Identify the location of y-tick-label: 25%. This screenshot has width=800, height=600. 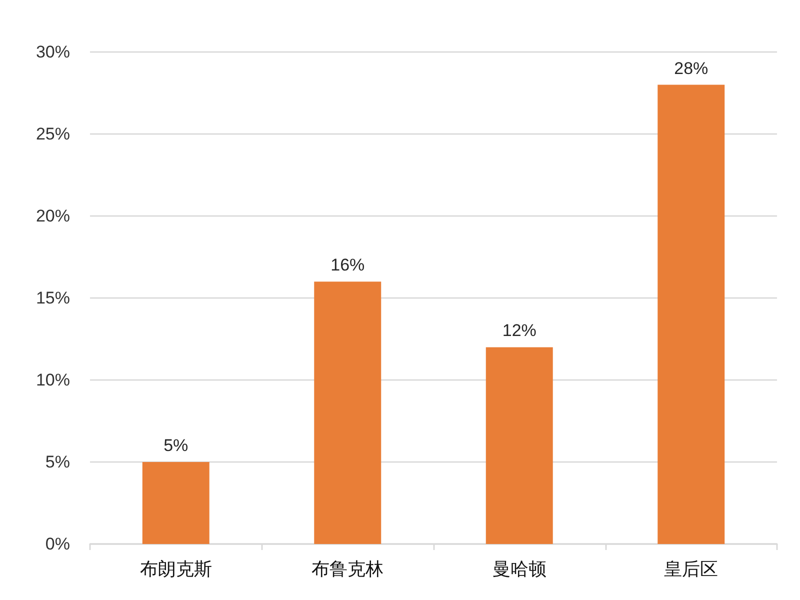
(53, 134).